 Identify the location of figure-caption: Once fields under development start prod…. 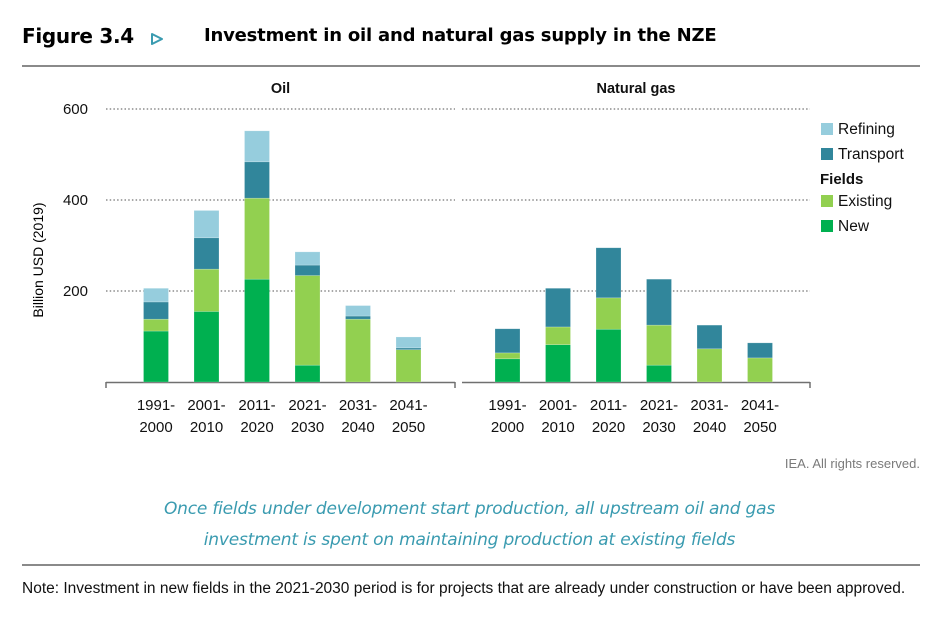
(469, 525).